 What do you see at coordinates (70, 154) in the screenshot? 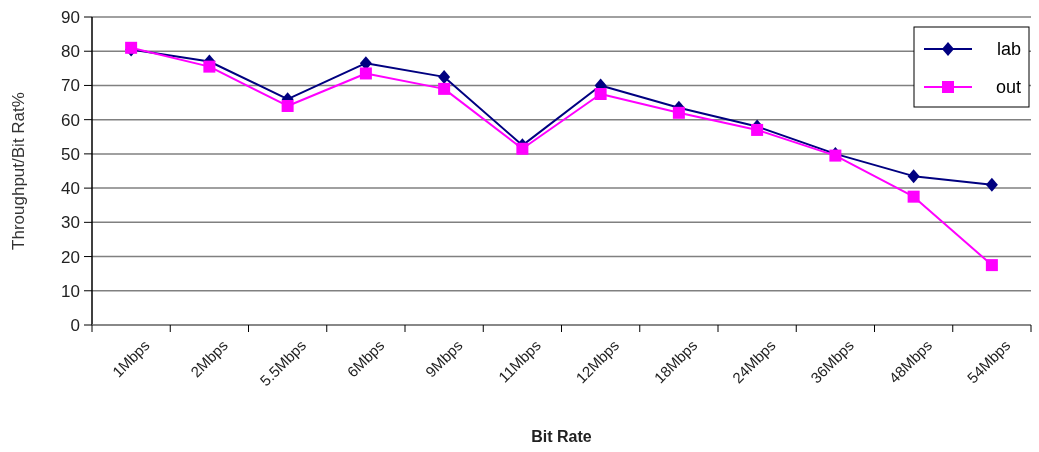
I see `y-tick-label: 50` at bounding box center [70, 154].